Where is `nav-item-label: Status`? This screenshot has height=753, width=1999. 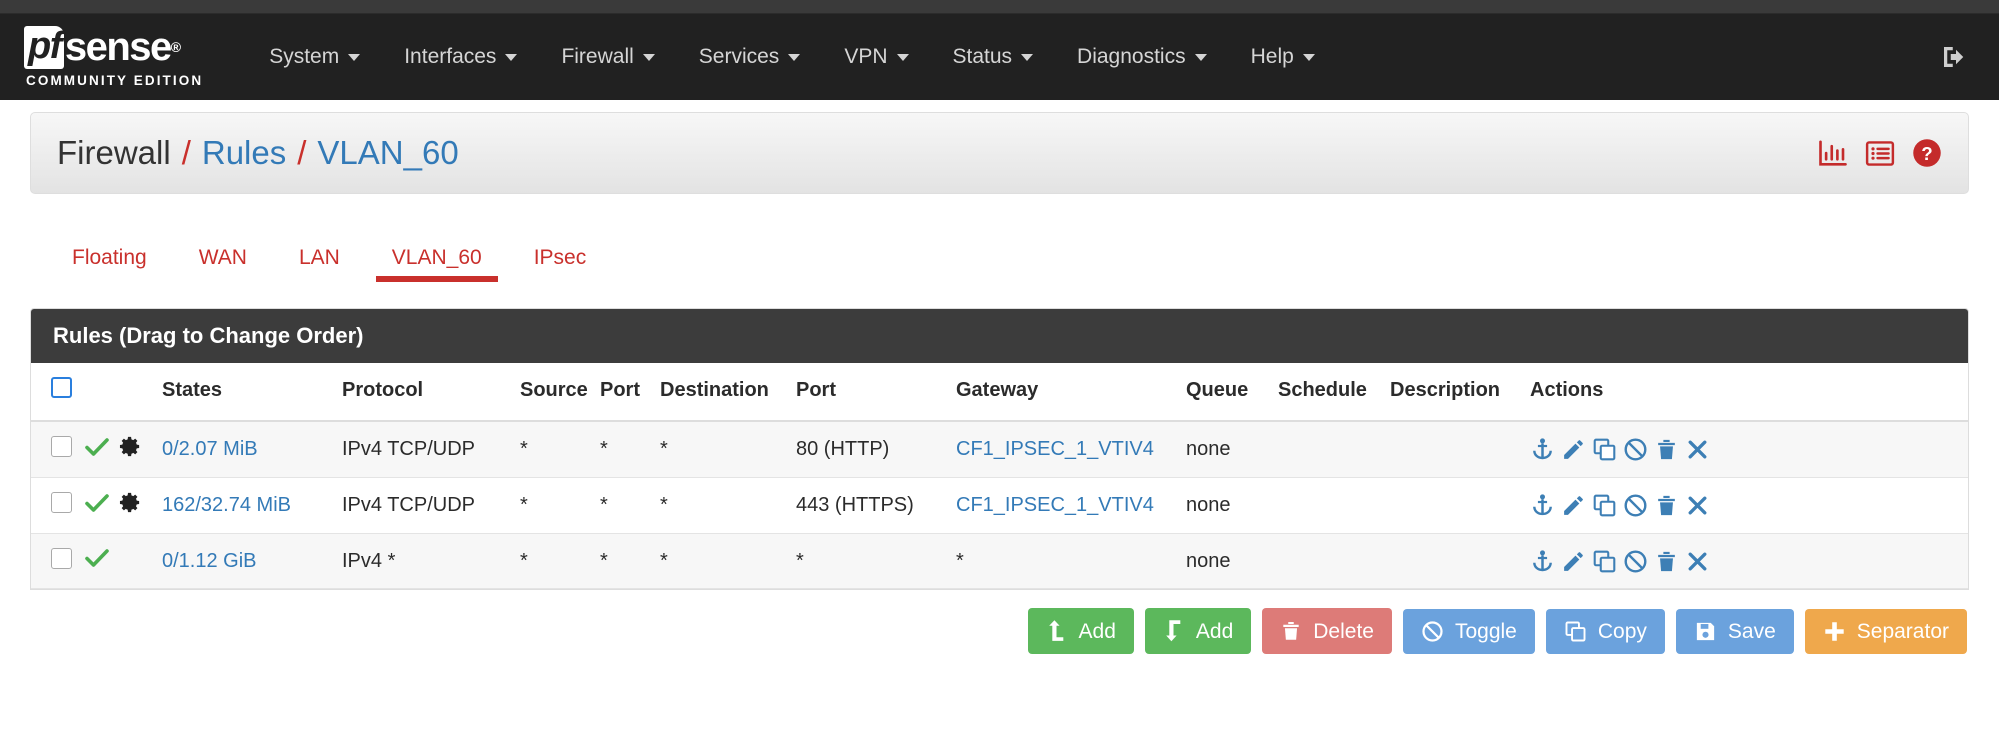
nav-item-label: Status is located at coordinates (982, 56).